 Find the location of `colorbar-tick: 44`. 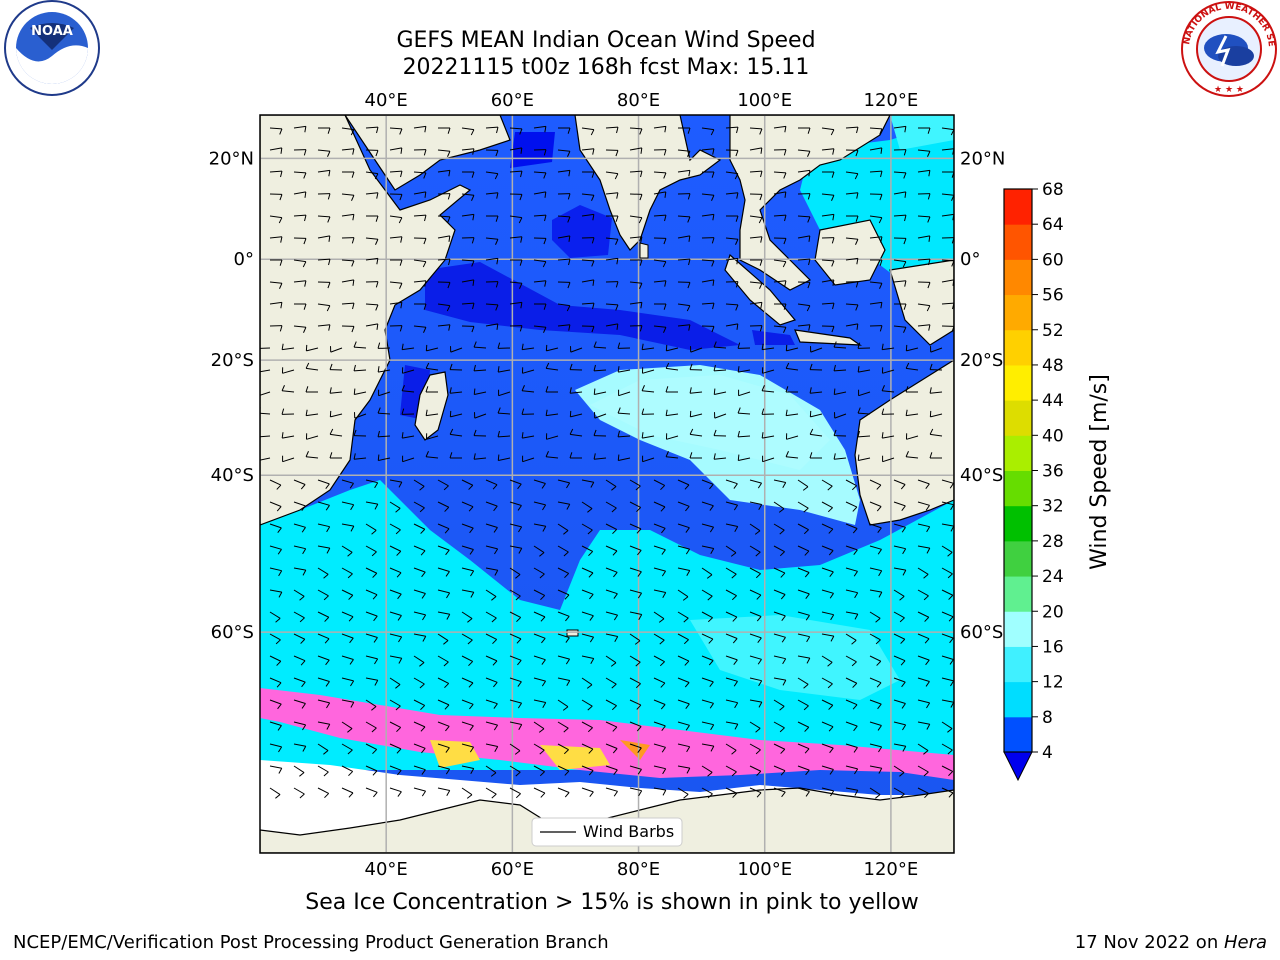

colorbar-tick: 44 is located at coordinates (1053, 401).